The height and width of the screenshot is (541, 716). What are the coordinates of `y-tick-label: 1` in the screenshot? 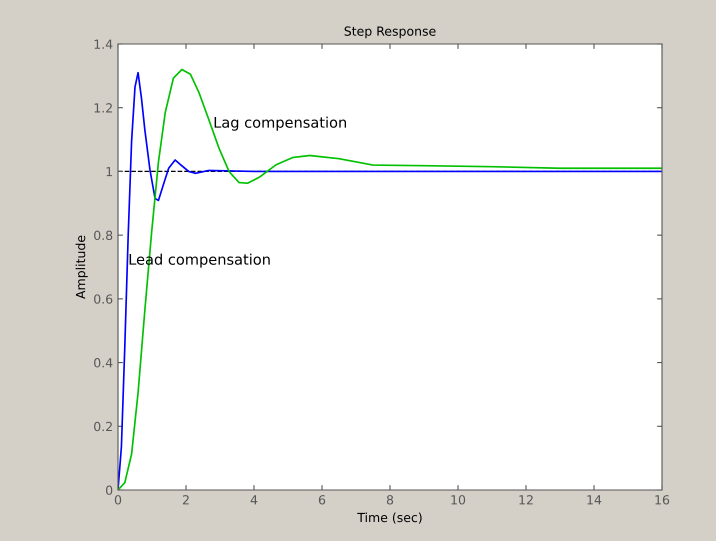 It's located at (109, 171).